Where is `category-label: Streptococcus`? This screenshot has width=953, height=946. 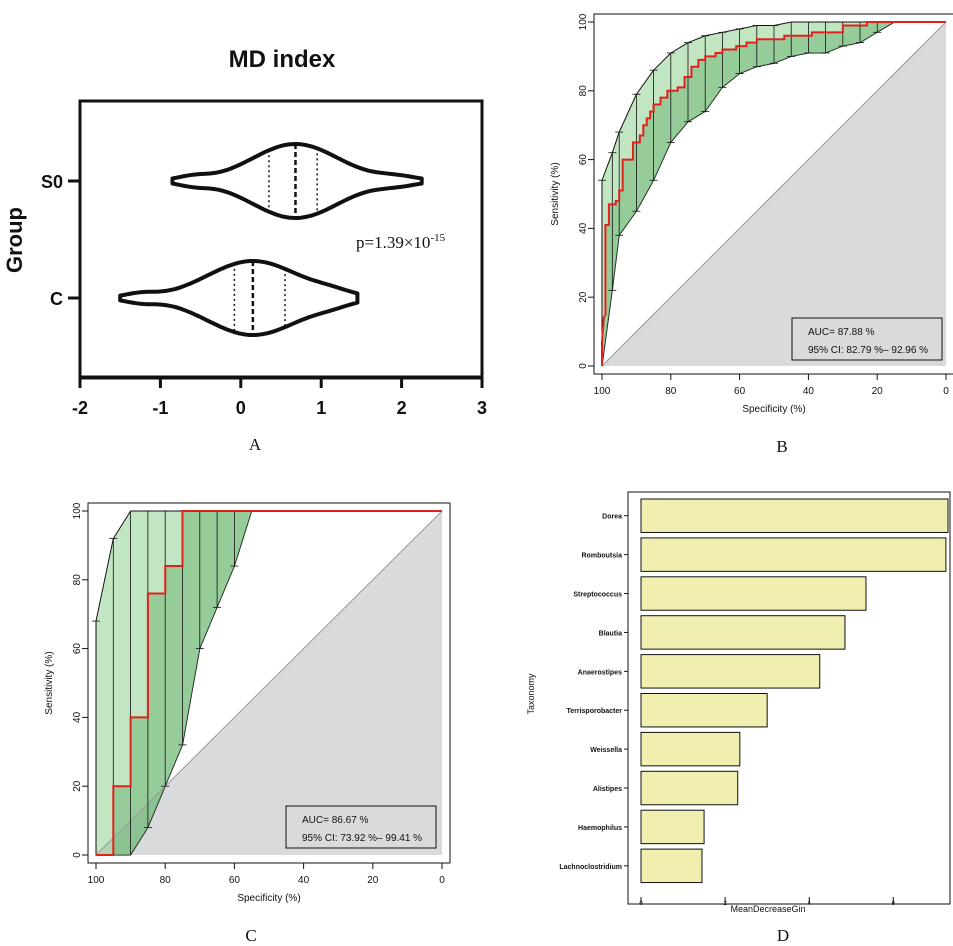
category-label: Streptococcus is located at coordinates (597, 595).